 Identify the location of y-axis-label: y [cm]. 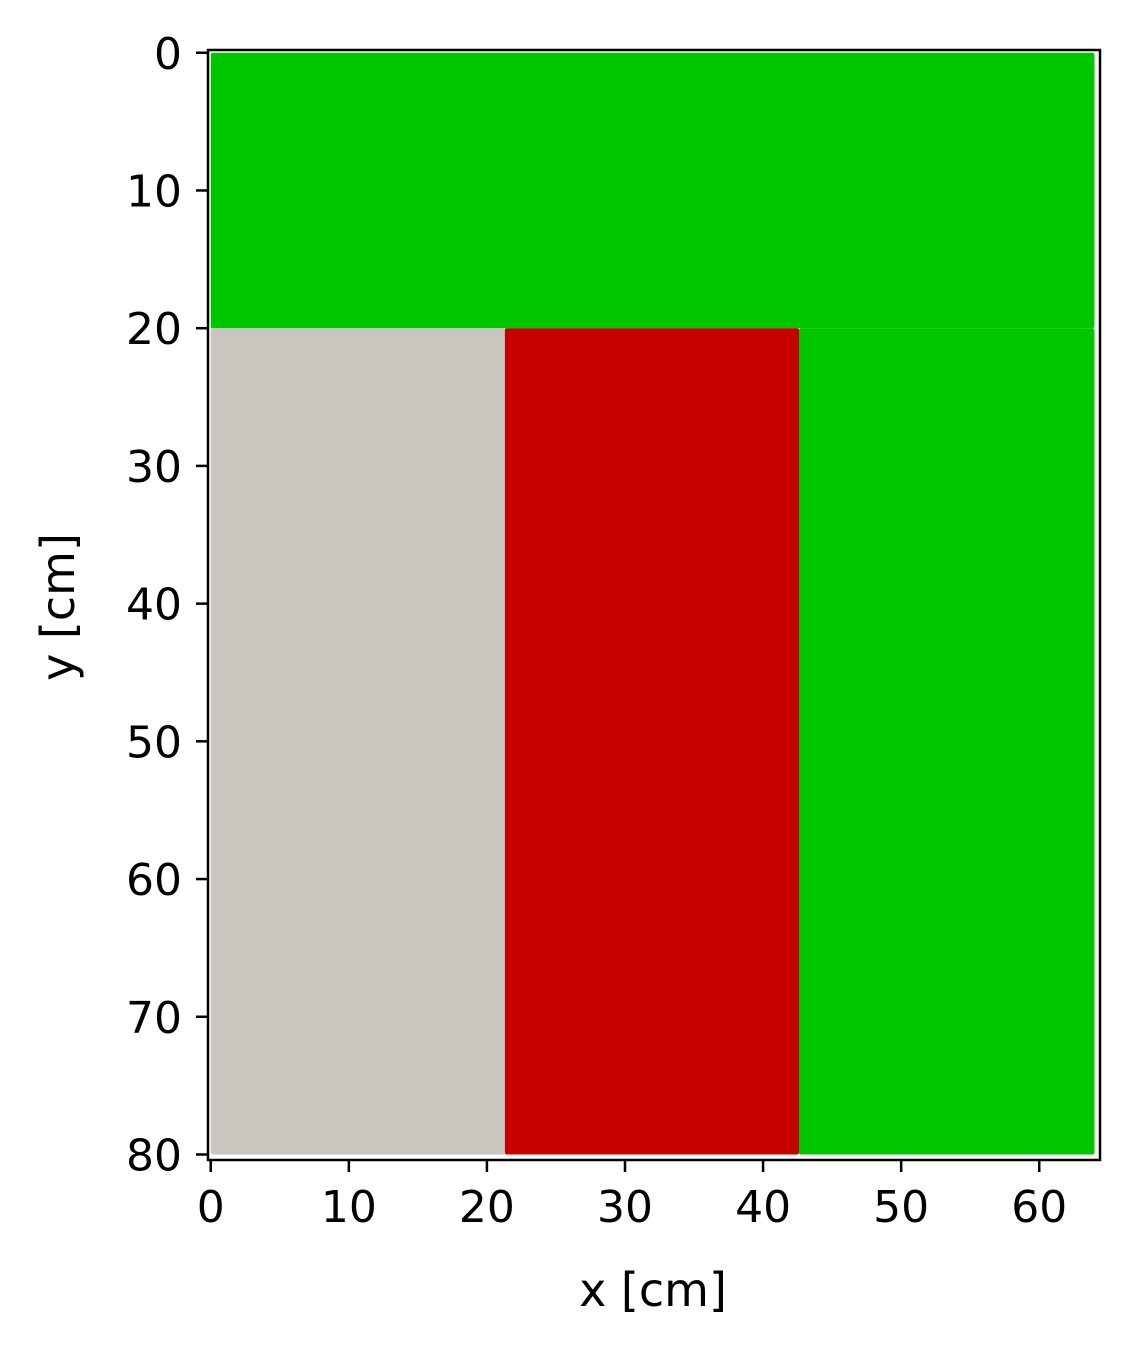
(58, 607).